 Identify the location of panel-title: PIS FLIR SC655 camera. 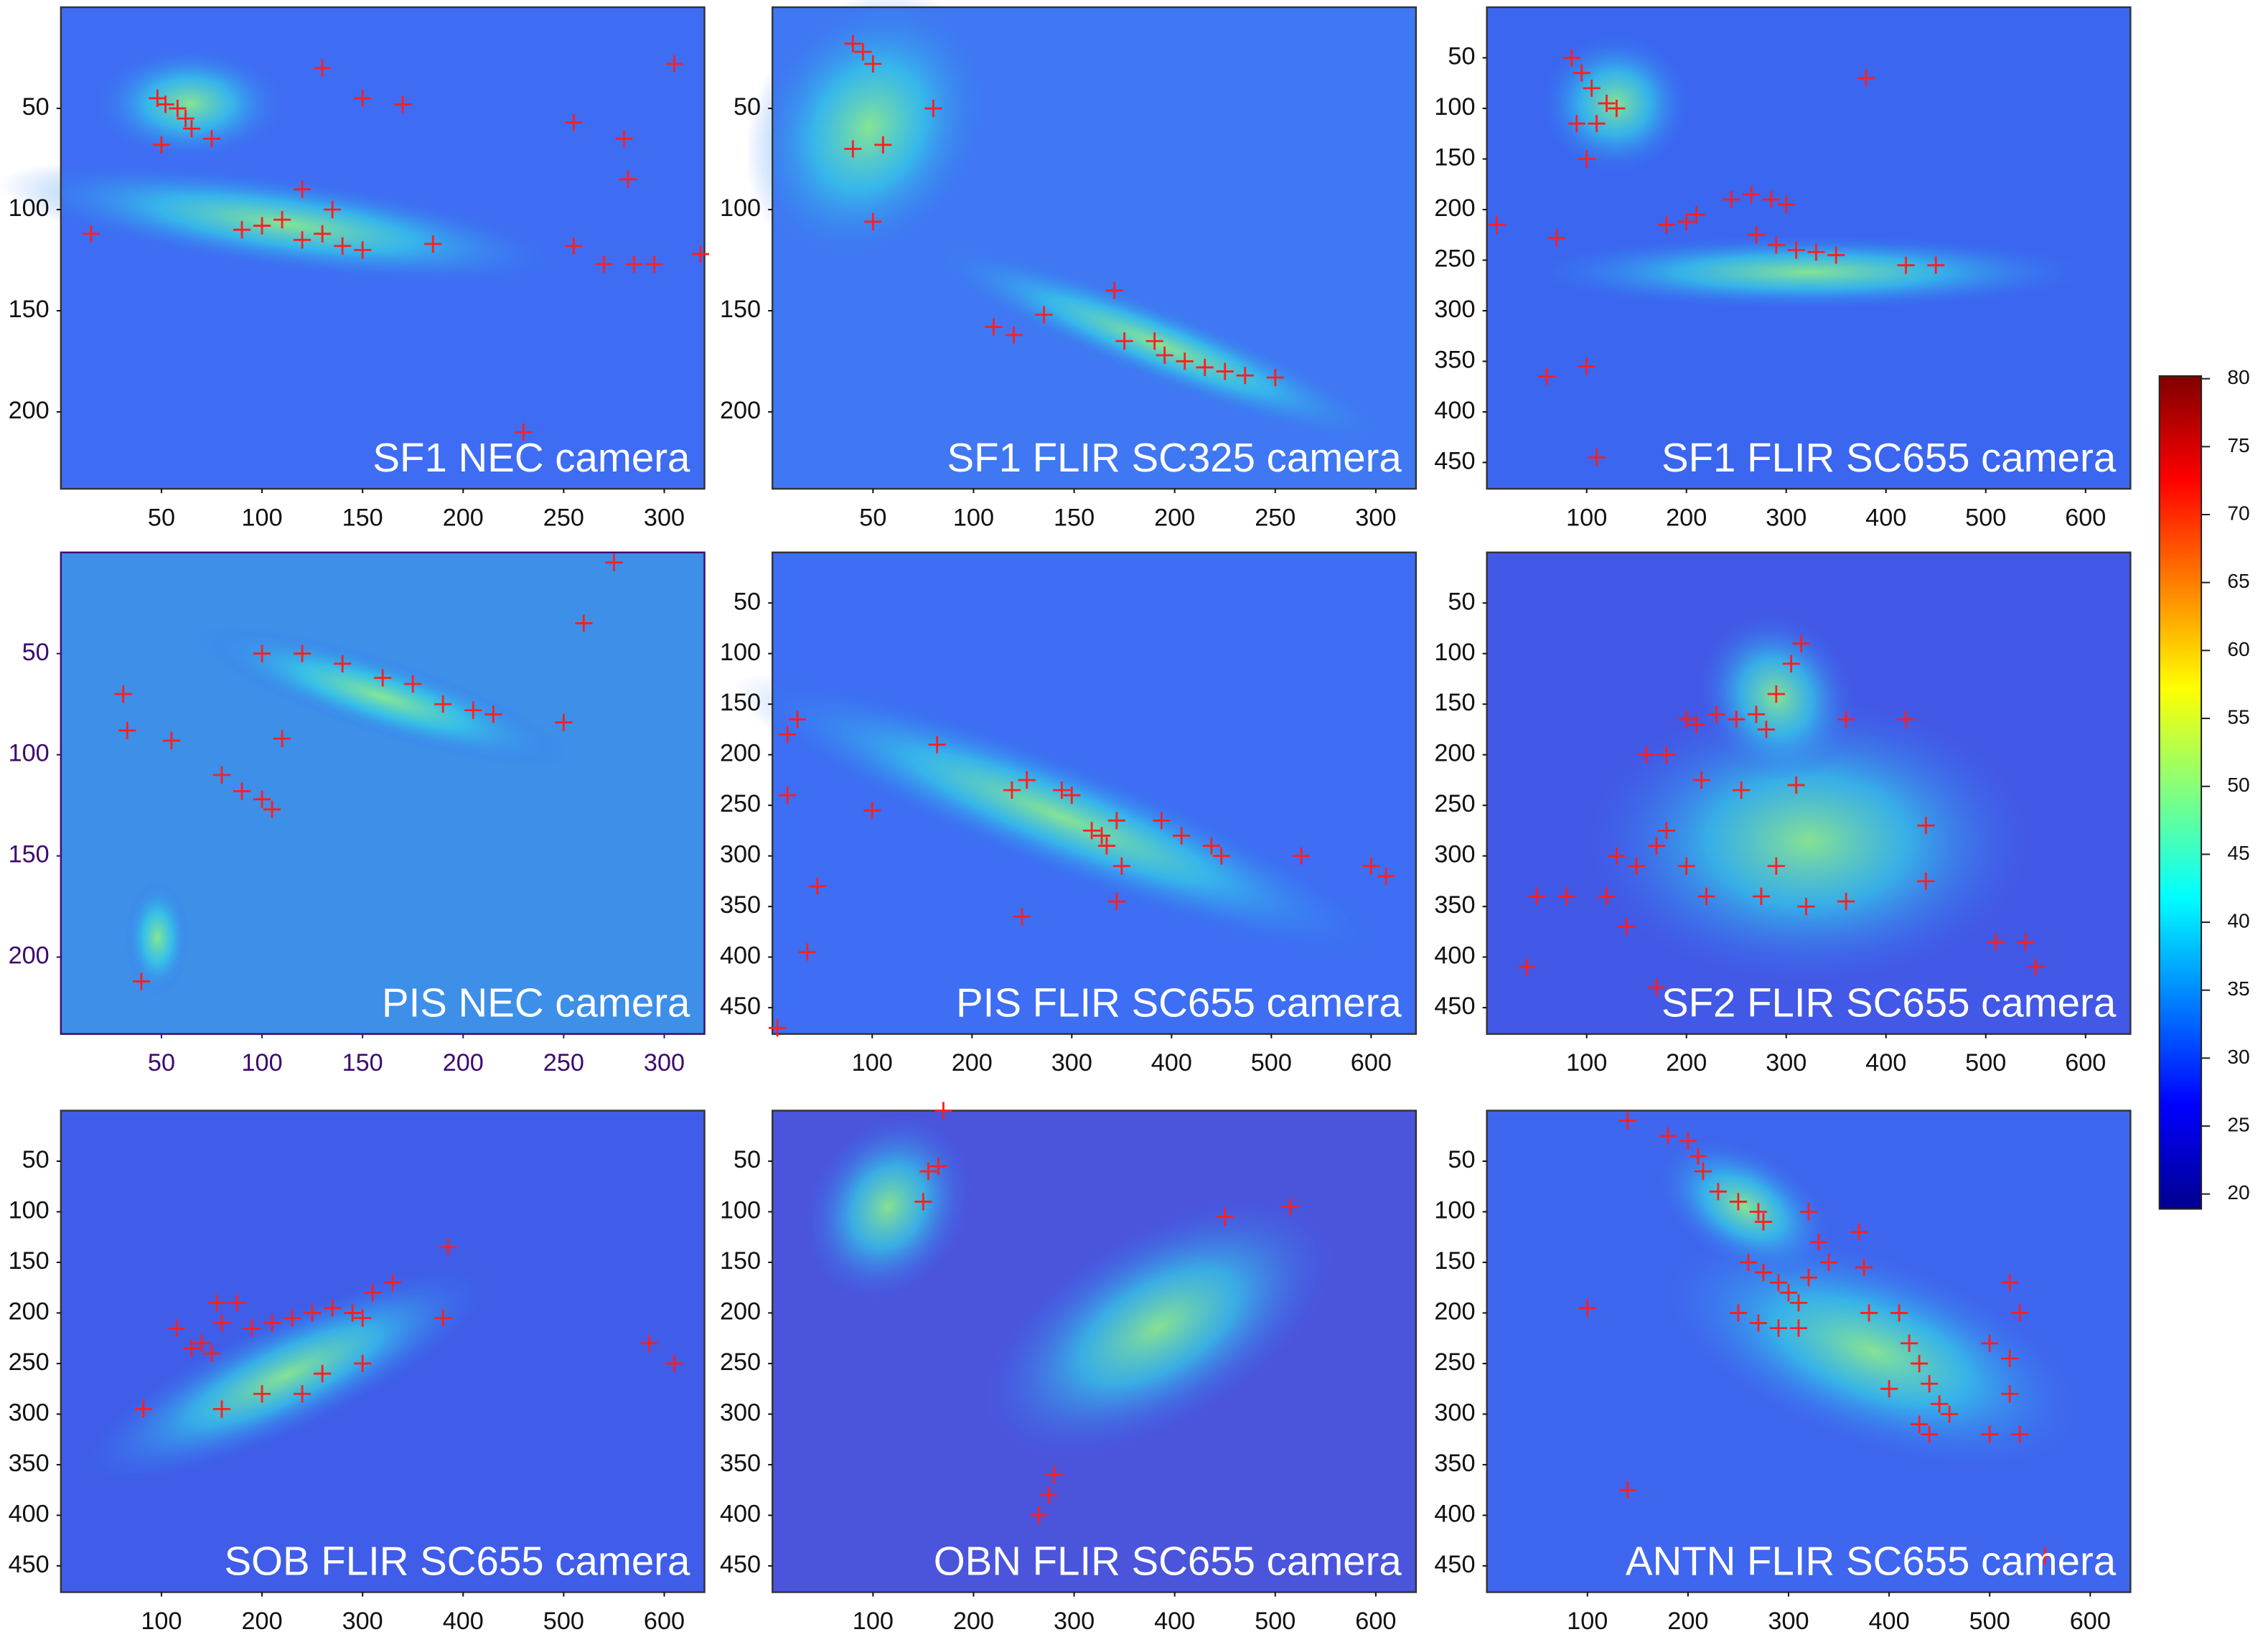
(1179, 1003).